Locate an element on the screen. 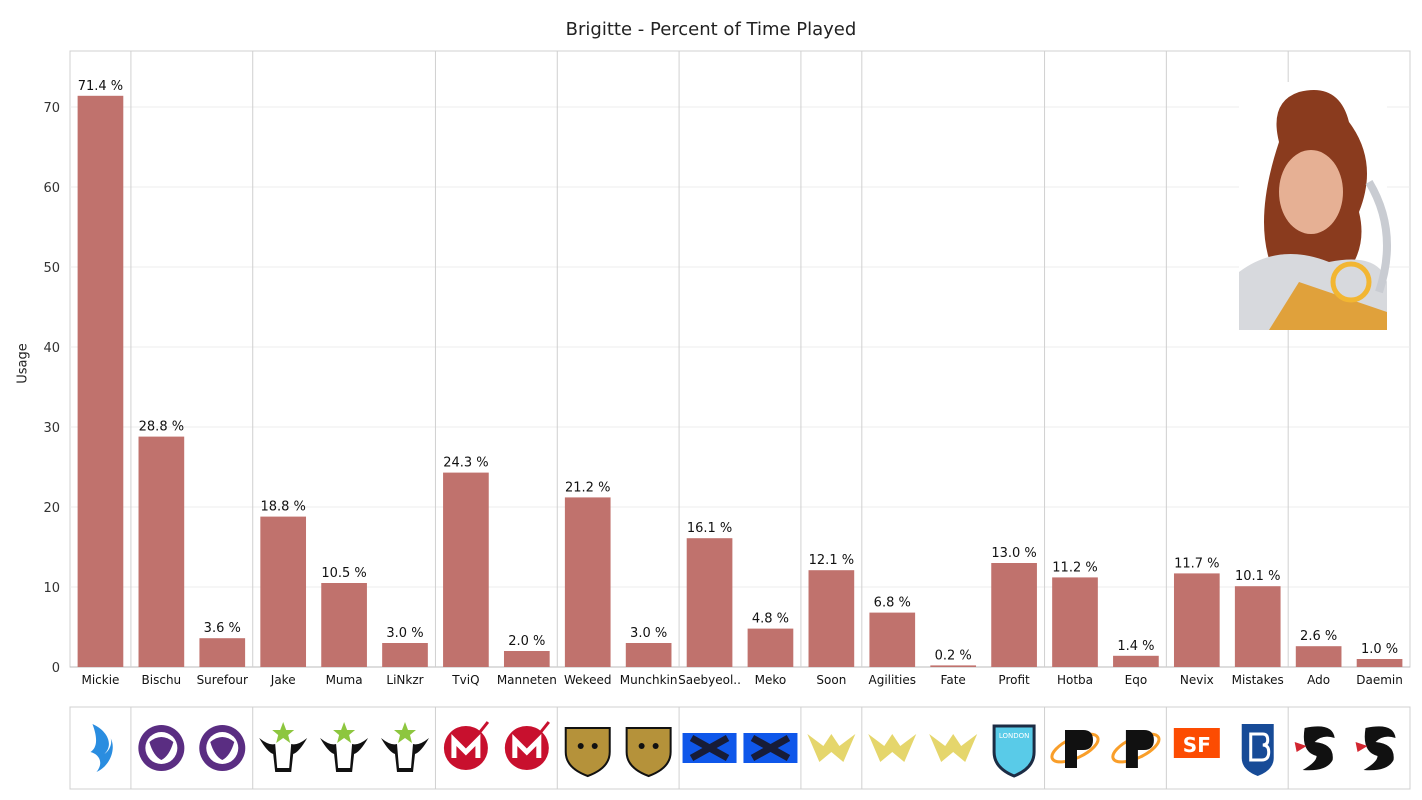 The height and width of the screenshot is (800, 1422). team-logo-icon: SF is located at coordinates (1196, 743).